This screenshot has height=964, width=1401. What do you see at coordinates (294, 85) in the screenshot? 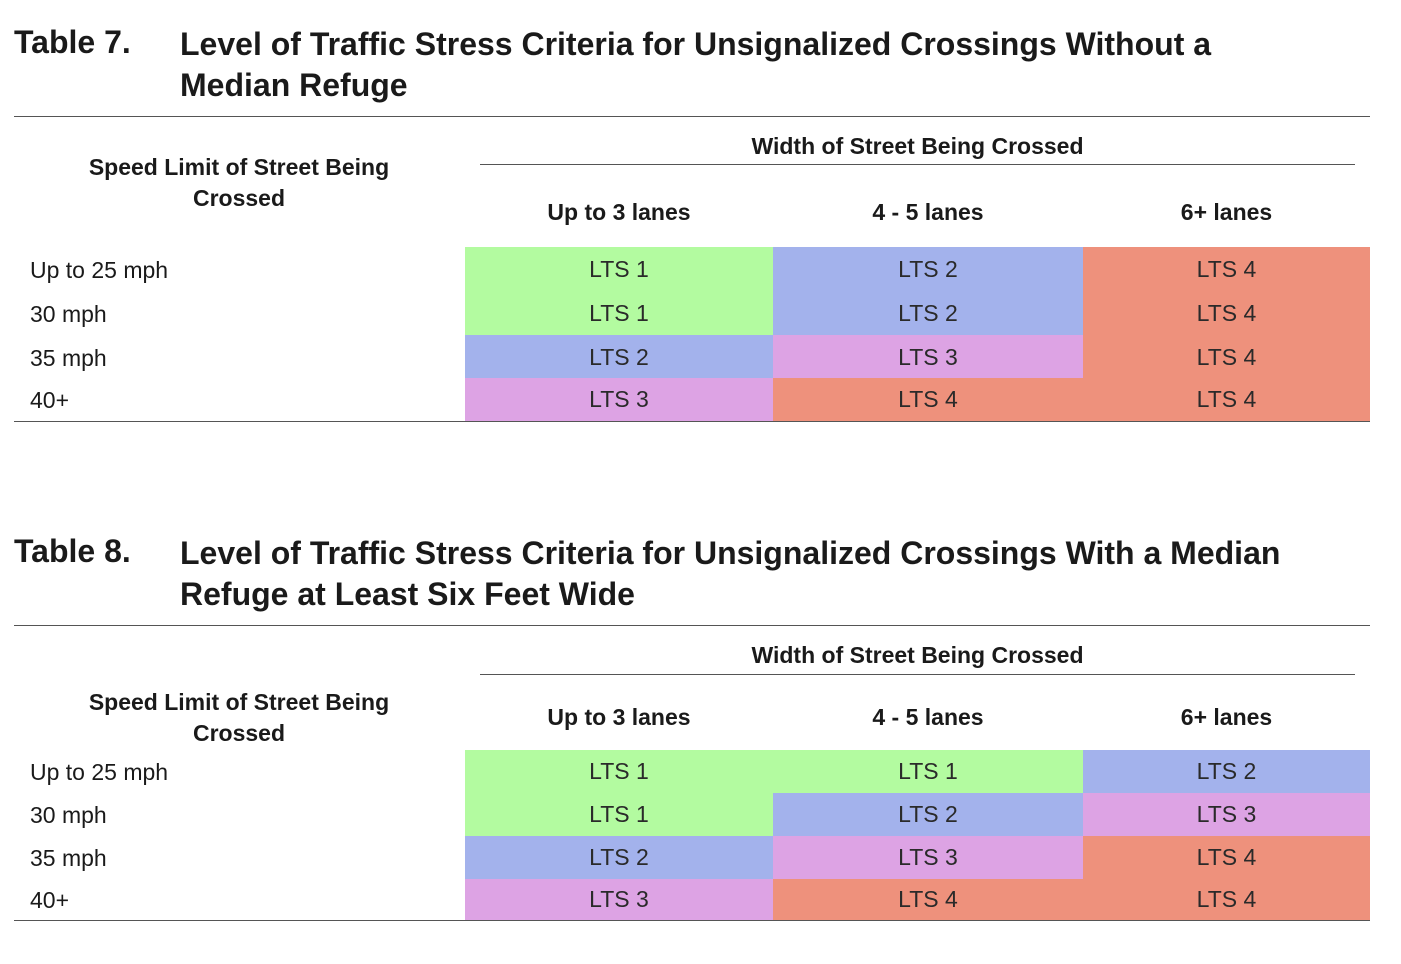
I see `table-title-line-2: Median Refuge` at bounding box center [294, 85].